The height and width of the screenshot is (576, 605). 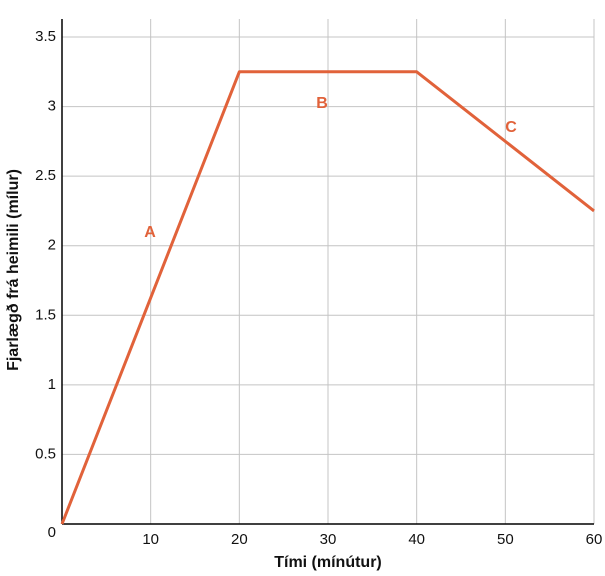 What do you see at coordinates (328, 539) in the screenshot?
I see `x-tick-label: 30` at bounding box center [328, 539].